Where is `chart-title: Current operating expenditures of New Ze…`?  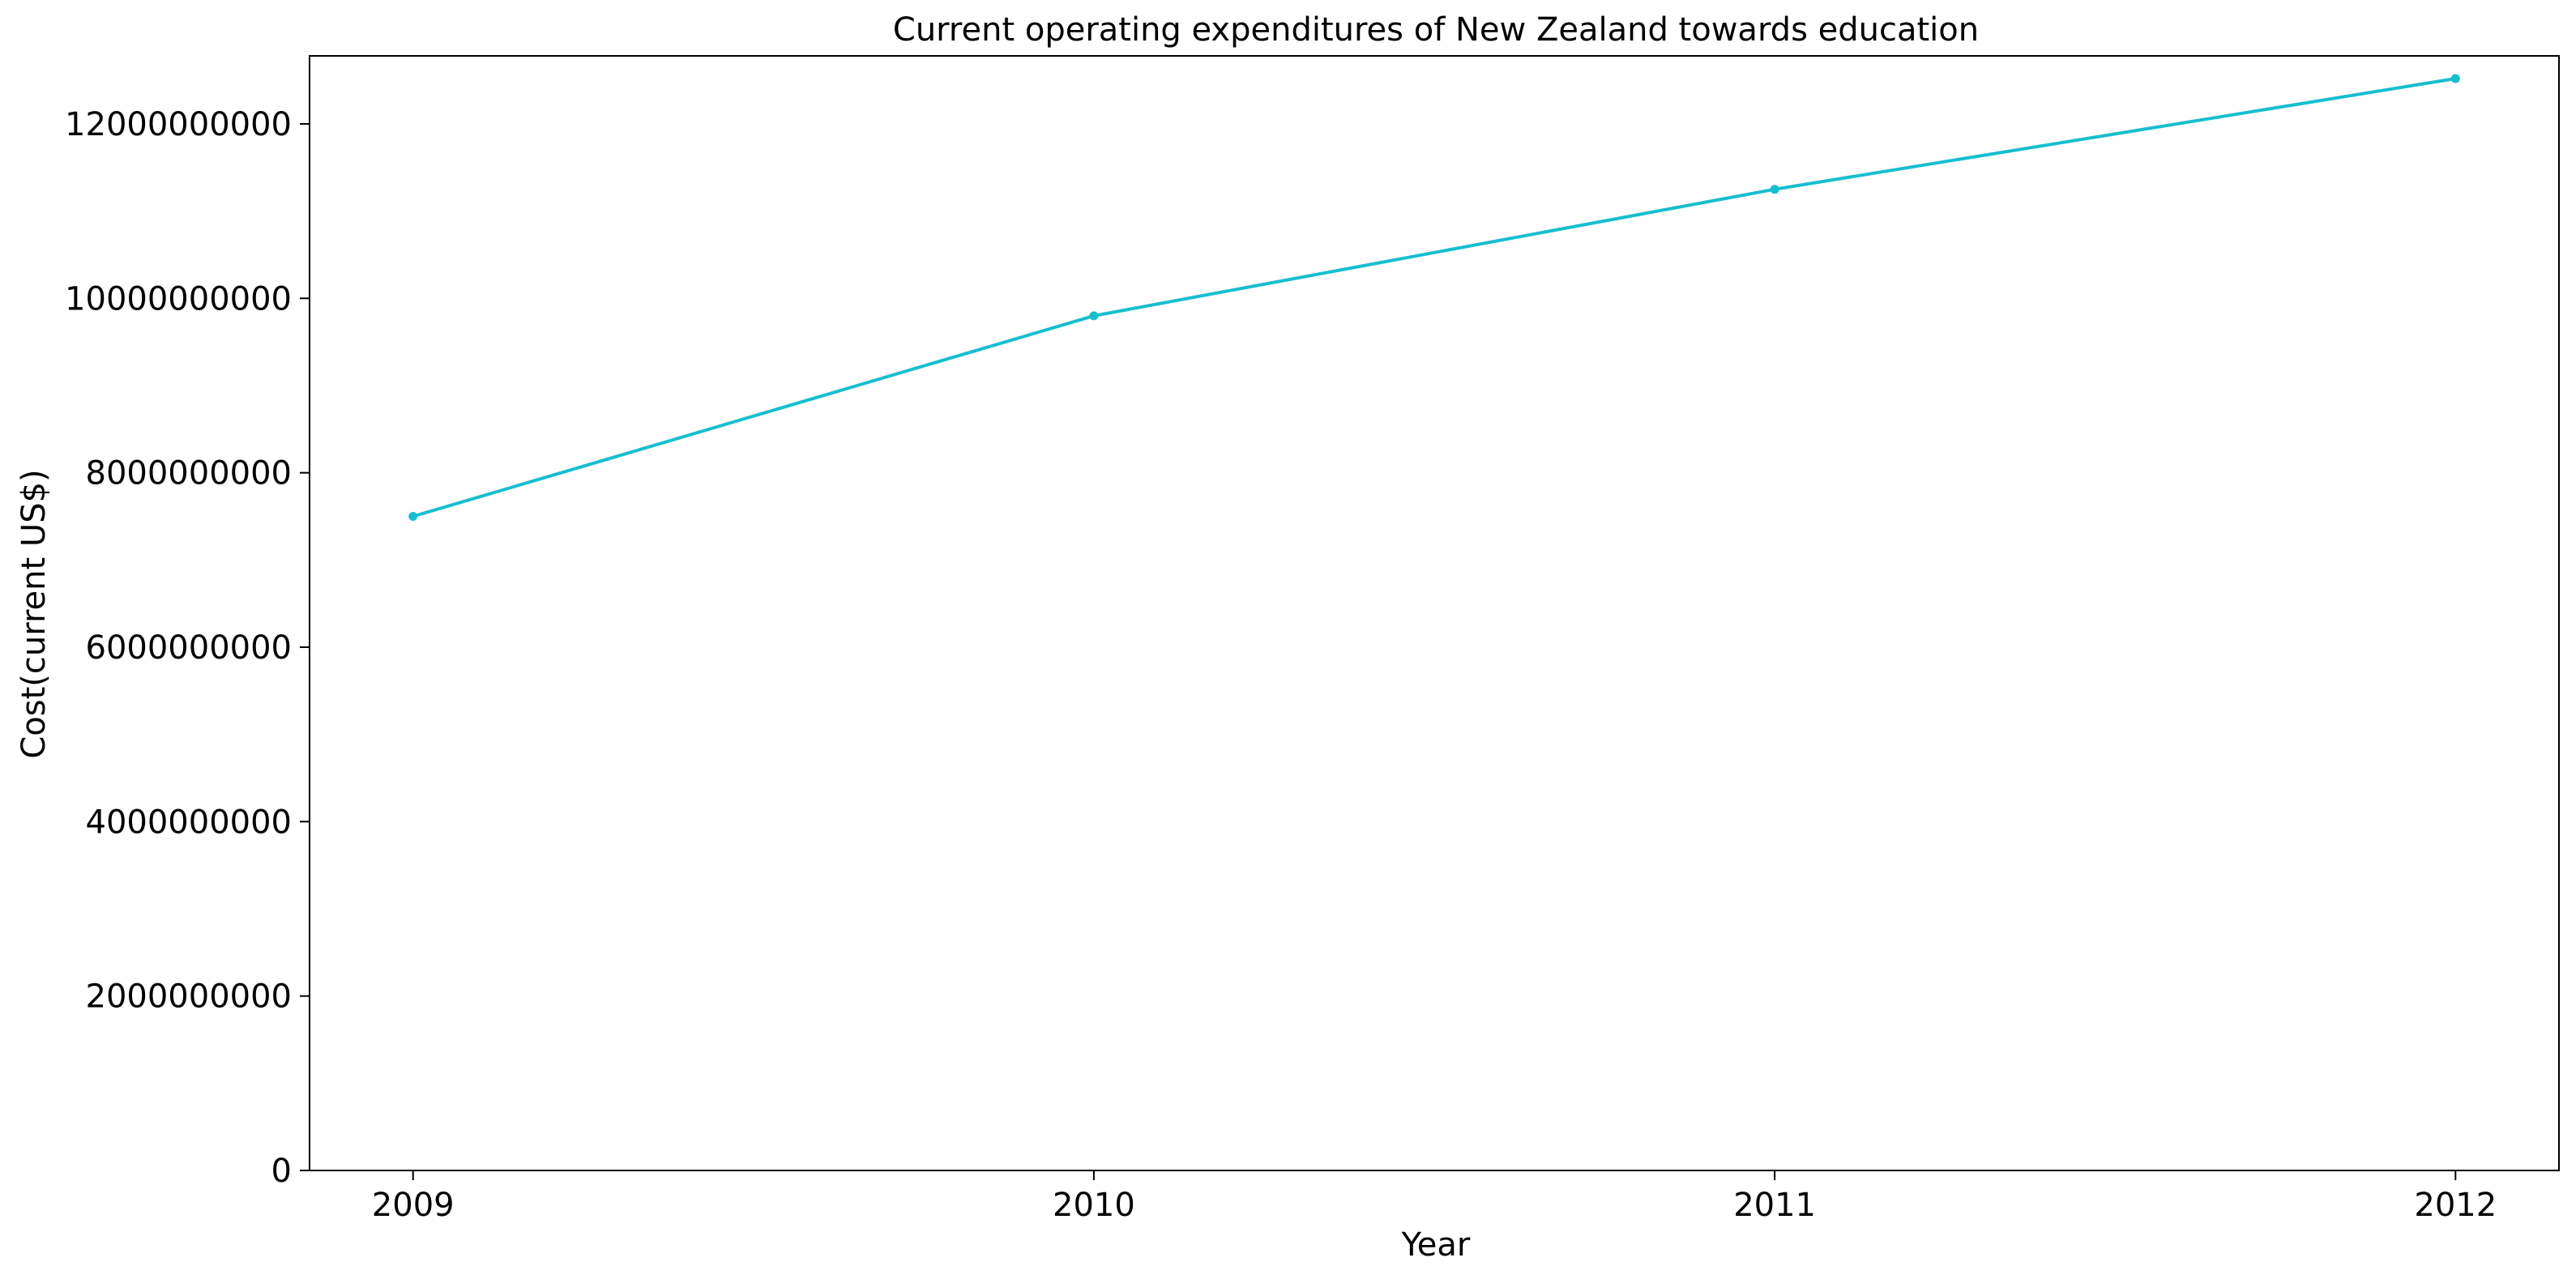 chart-title: Current operating expenditures of New Ze… is located at coordinates (1436, 30).